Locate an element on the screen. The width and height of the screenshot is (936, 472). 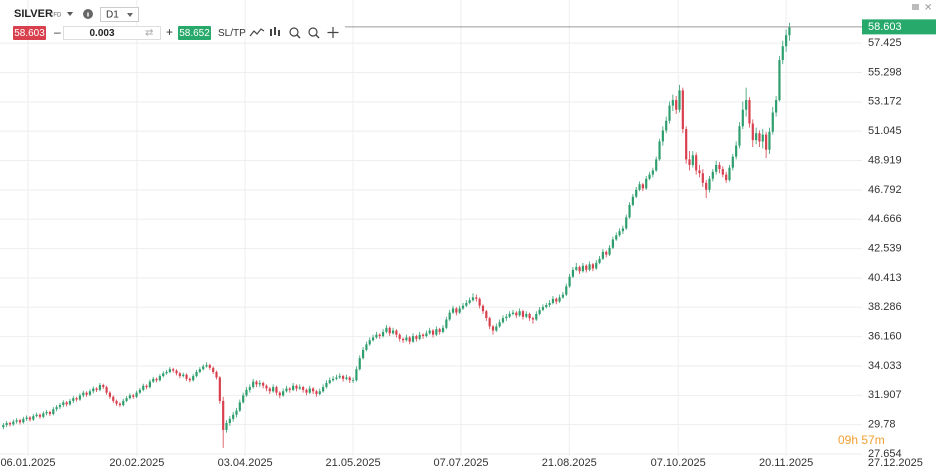
timeframe-select is located at coordinates (119, 14).